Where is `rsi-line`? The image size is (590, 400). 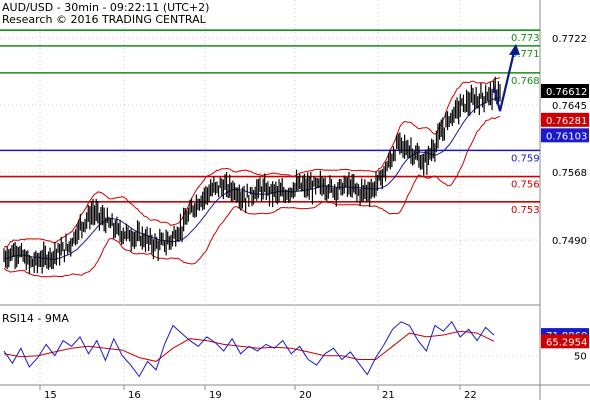 rsi-line is located at coordinates (249, 349).